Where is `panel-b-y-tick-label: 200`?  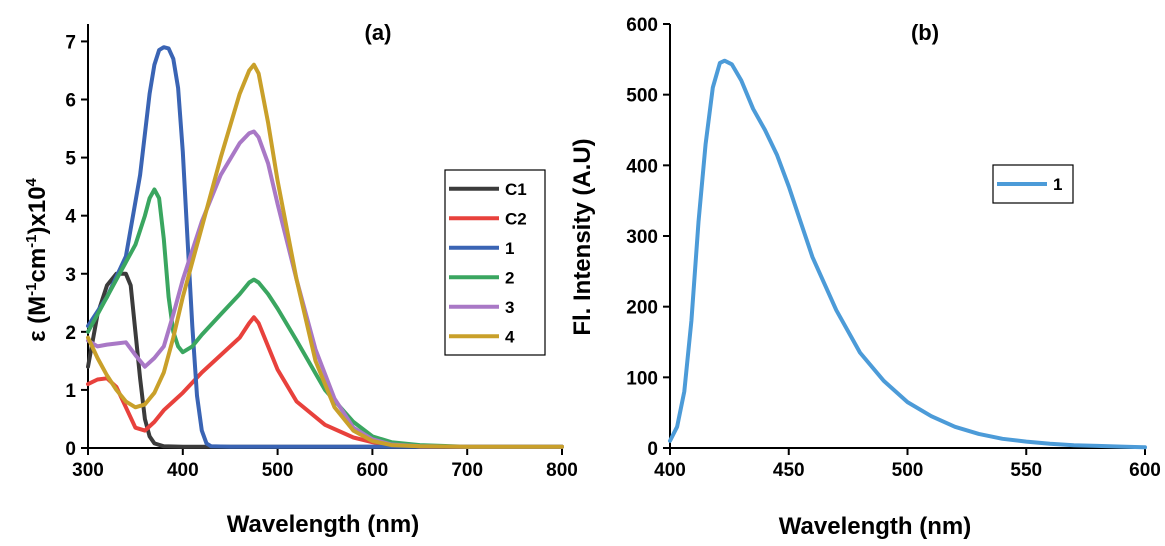 panel-b-y-tick-label: 200 is located at coordinates (642, 308).